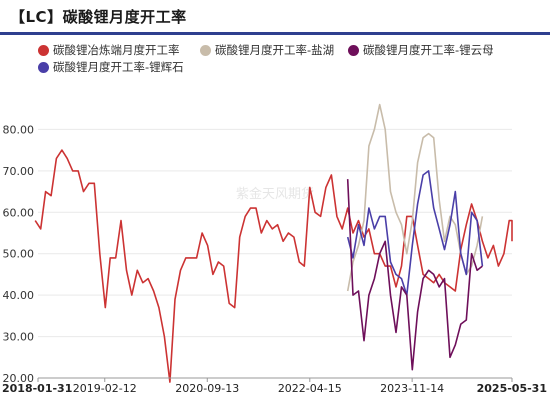 The height and width of the screenshot is (405, 550). What do you see at coordinates (43, 67) in the screenshot?
I see `legend-marker-spodumene` at bounding box center [43, 67].